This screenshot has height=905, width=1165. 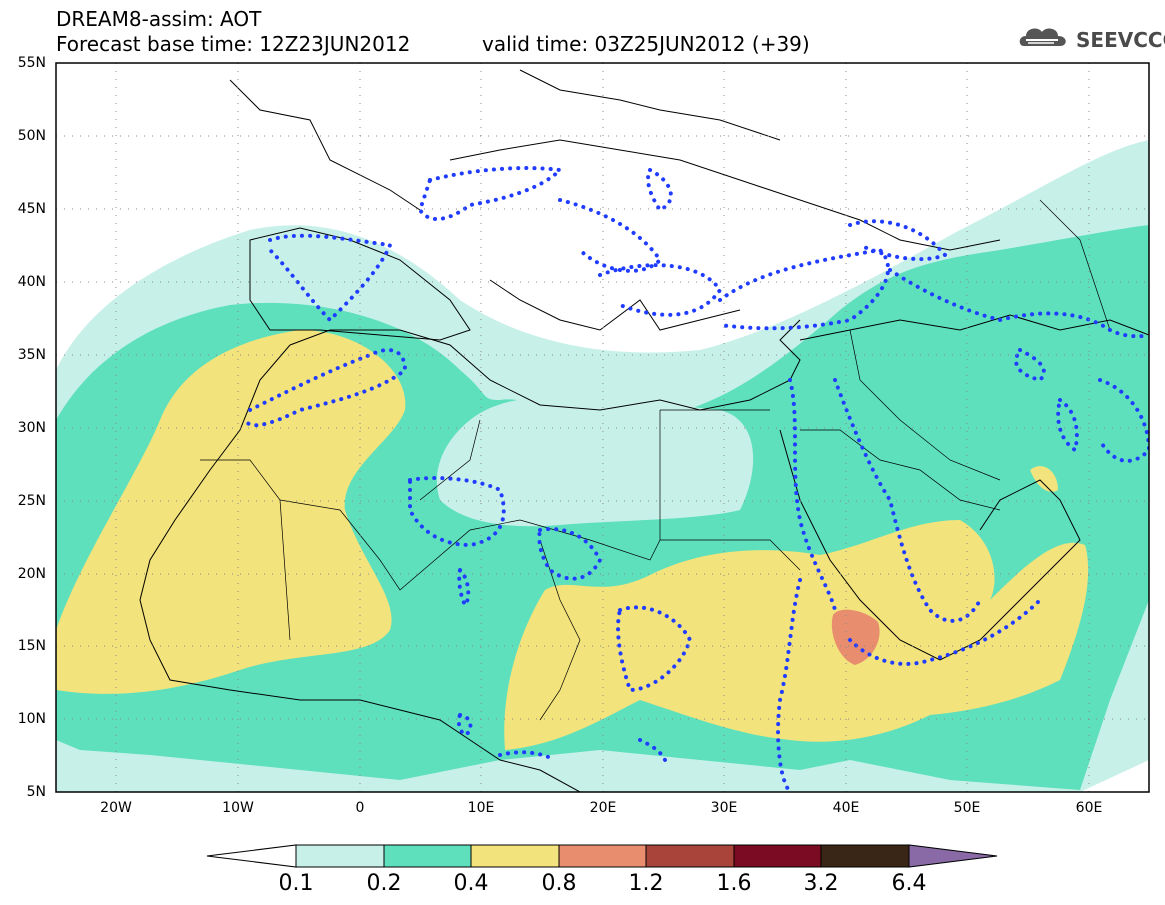 What do you see at coordinates (31, 136) in the screenshot?
I see `lat-label: 50N` at bounding box center [31, 136].